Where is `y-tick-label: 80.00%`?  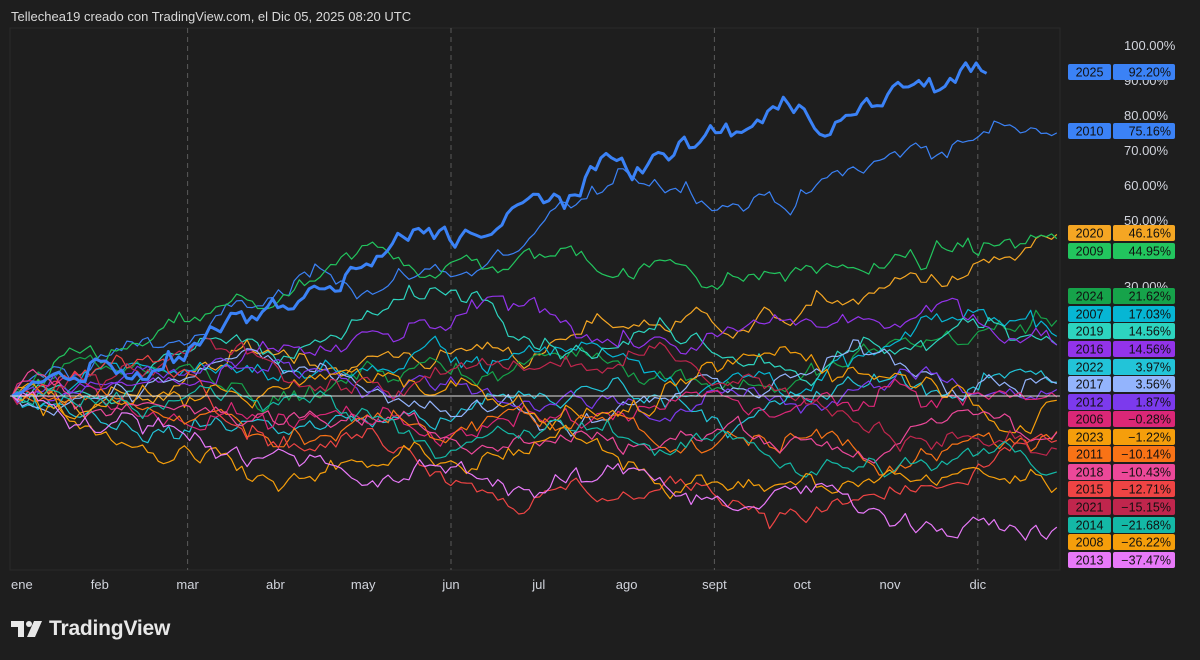 y-tick-label: 80.00% is located at coordinates (1146, 115).